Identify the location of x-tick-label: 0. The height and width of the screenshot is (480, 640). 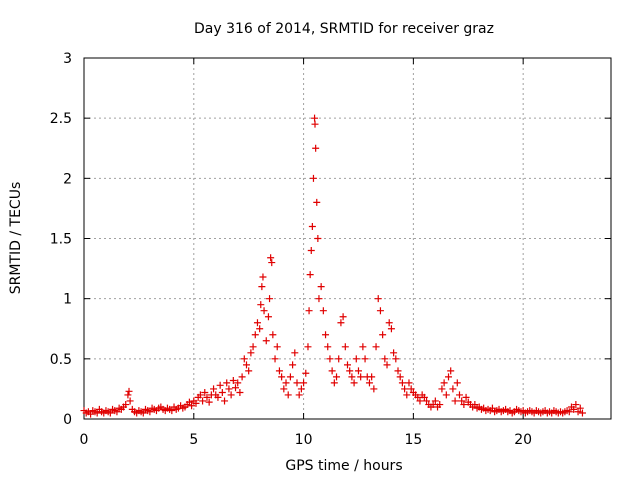
(84, 440).